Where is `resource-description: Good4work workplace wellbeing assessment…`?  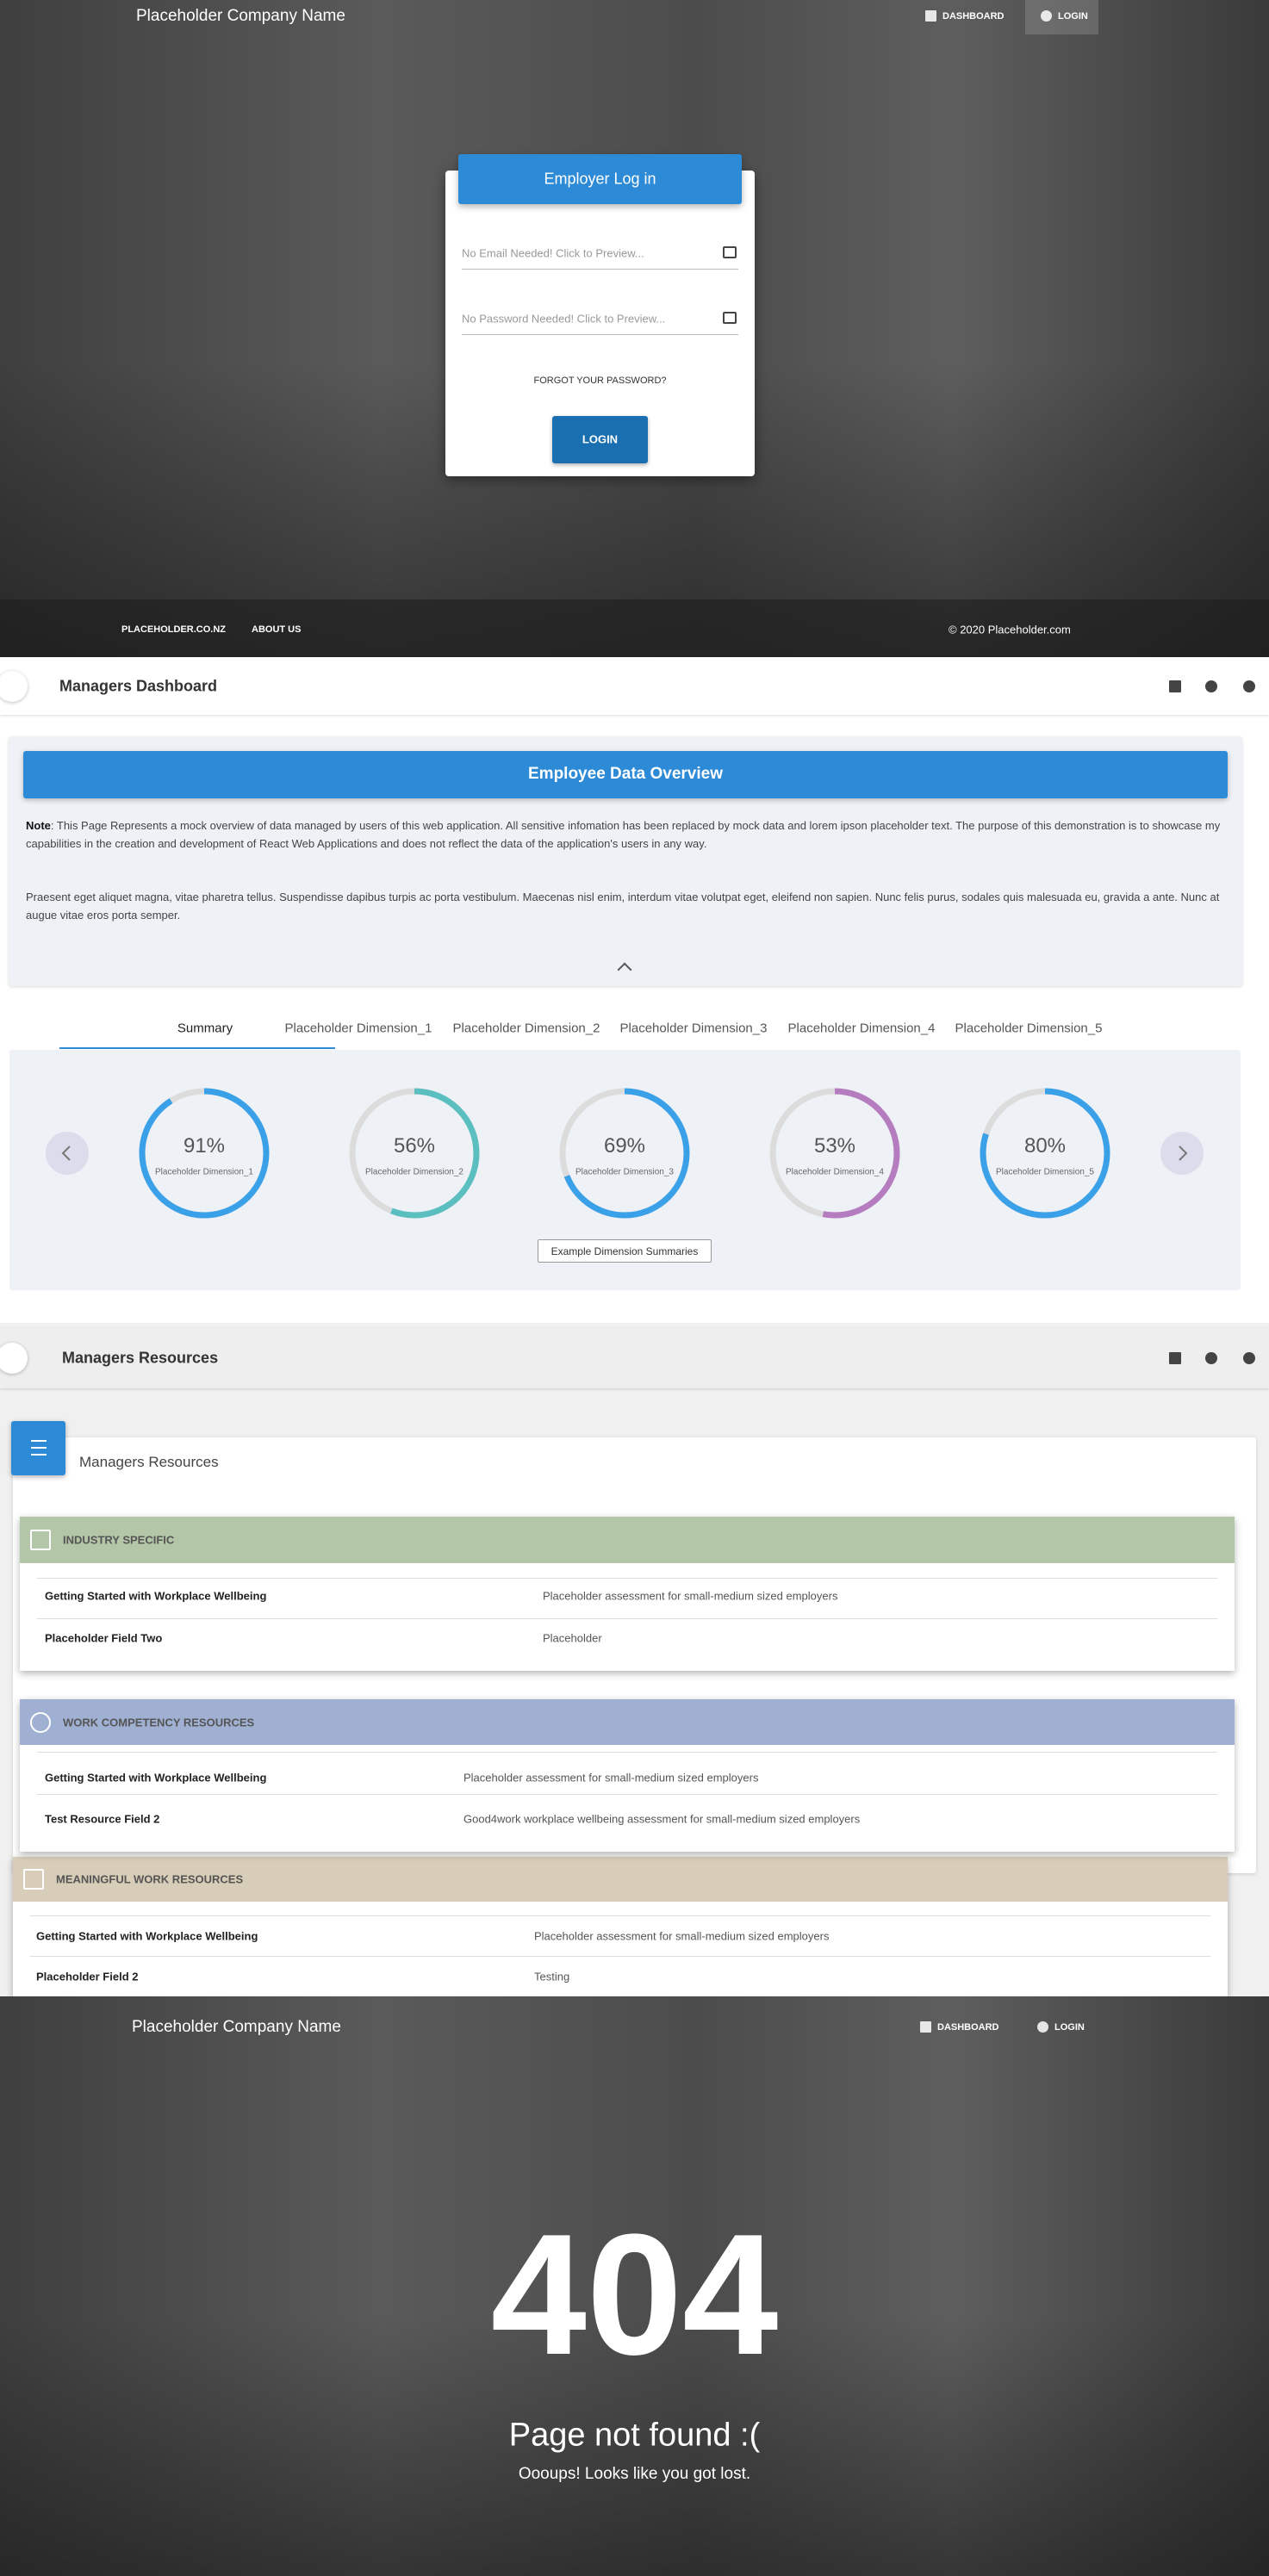 resource-description: Good4work workplace wellbeing assessment… is located at coordinates (662, 1819).